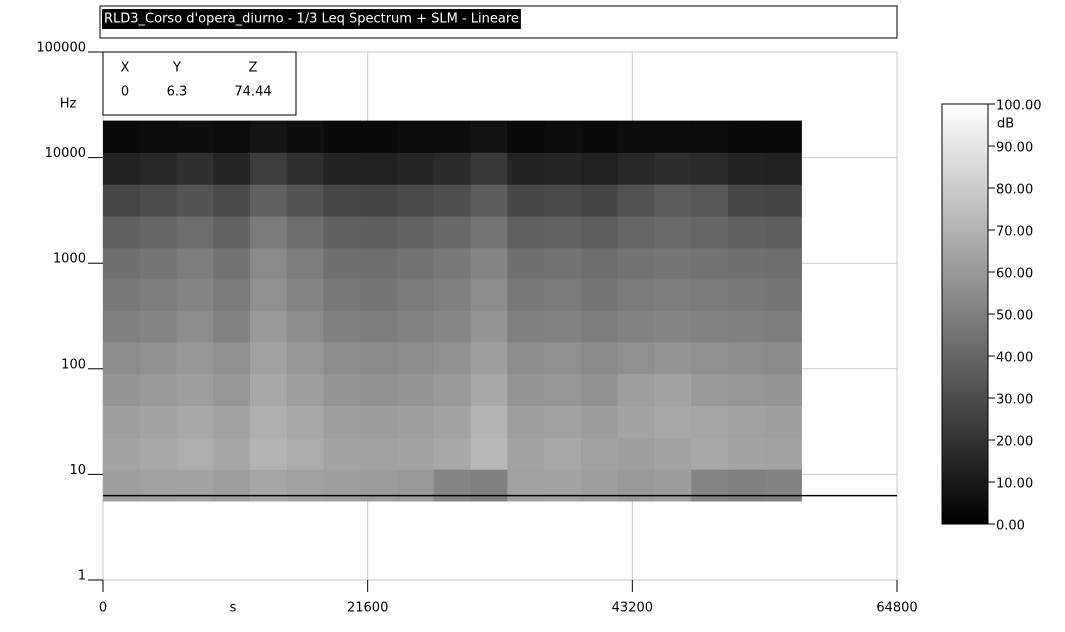  Describe the element at coordinates (1014, 316) in the screenshot. I see `colorbar-tick-label: 50.00` at that location.